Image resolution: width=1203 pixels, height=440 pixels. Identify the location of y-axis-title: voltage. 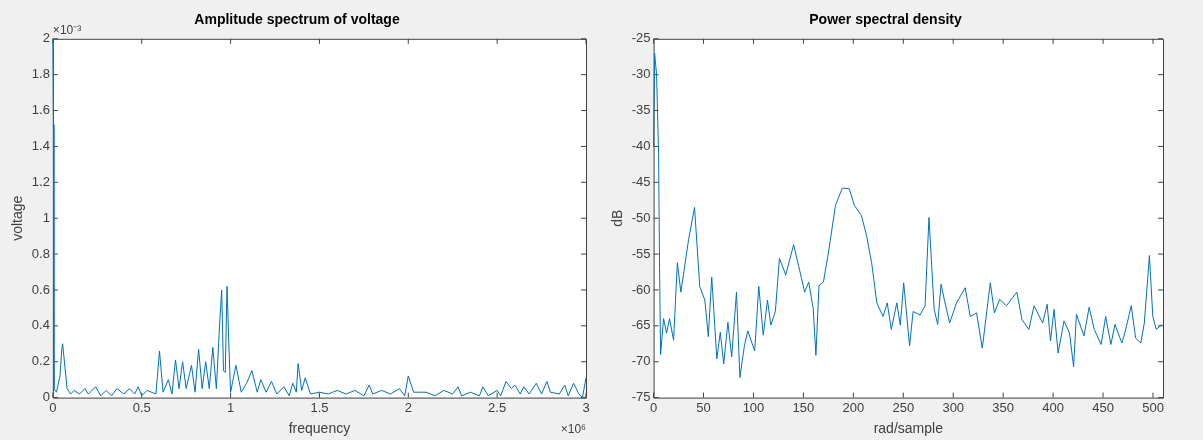
(17, 218).